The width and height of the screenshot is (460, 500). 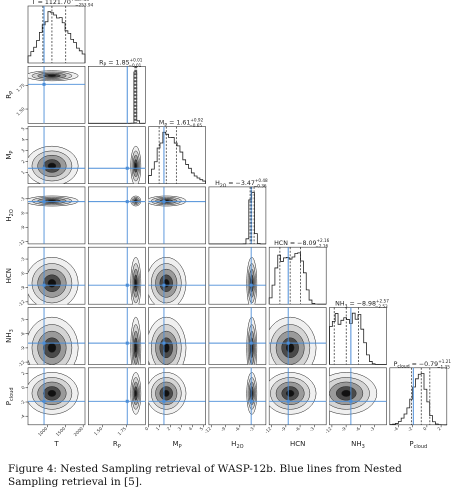 I want to click on hist-title-NH3: NH3 = −8.98+2.57 −2.53, so click(x=362, y=304).